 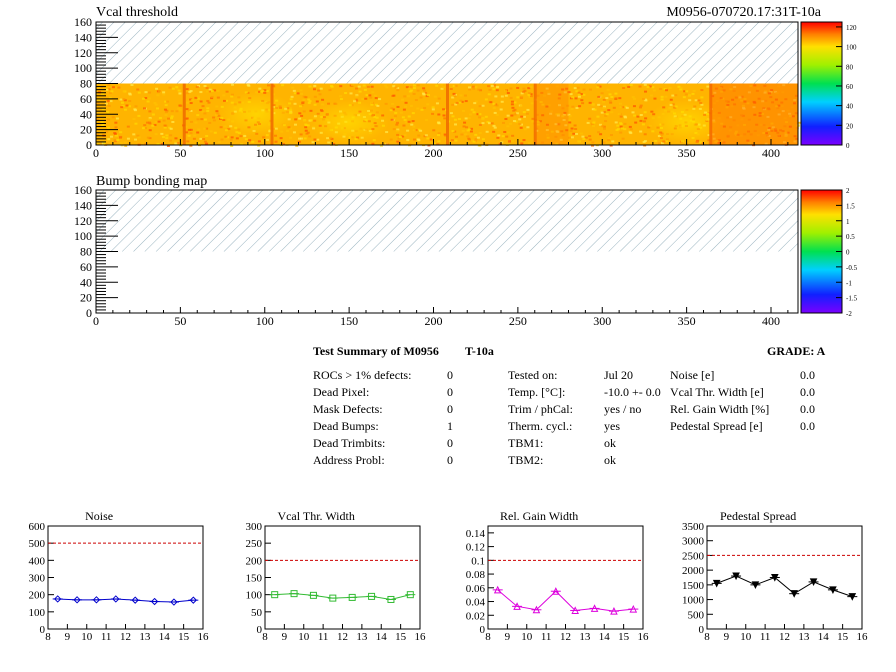 I want to click on summary-col2-label: Tested on:, so click(x=533, y=375).